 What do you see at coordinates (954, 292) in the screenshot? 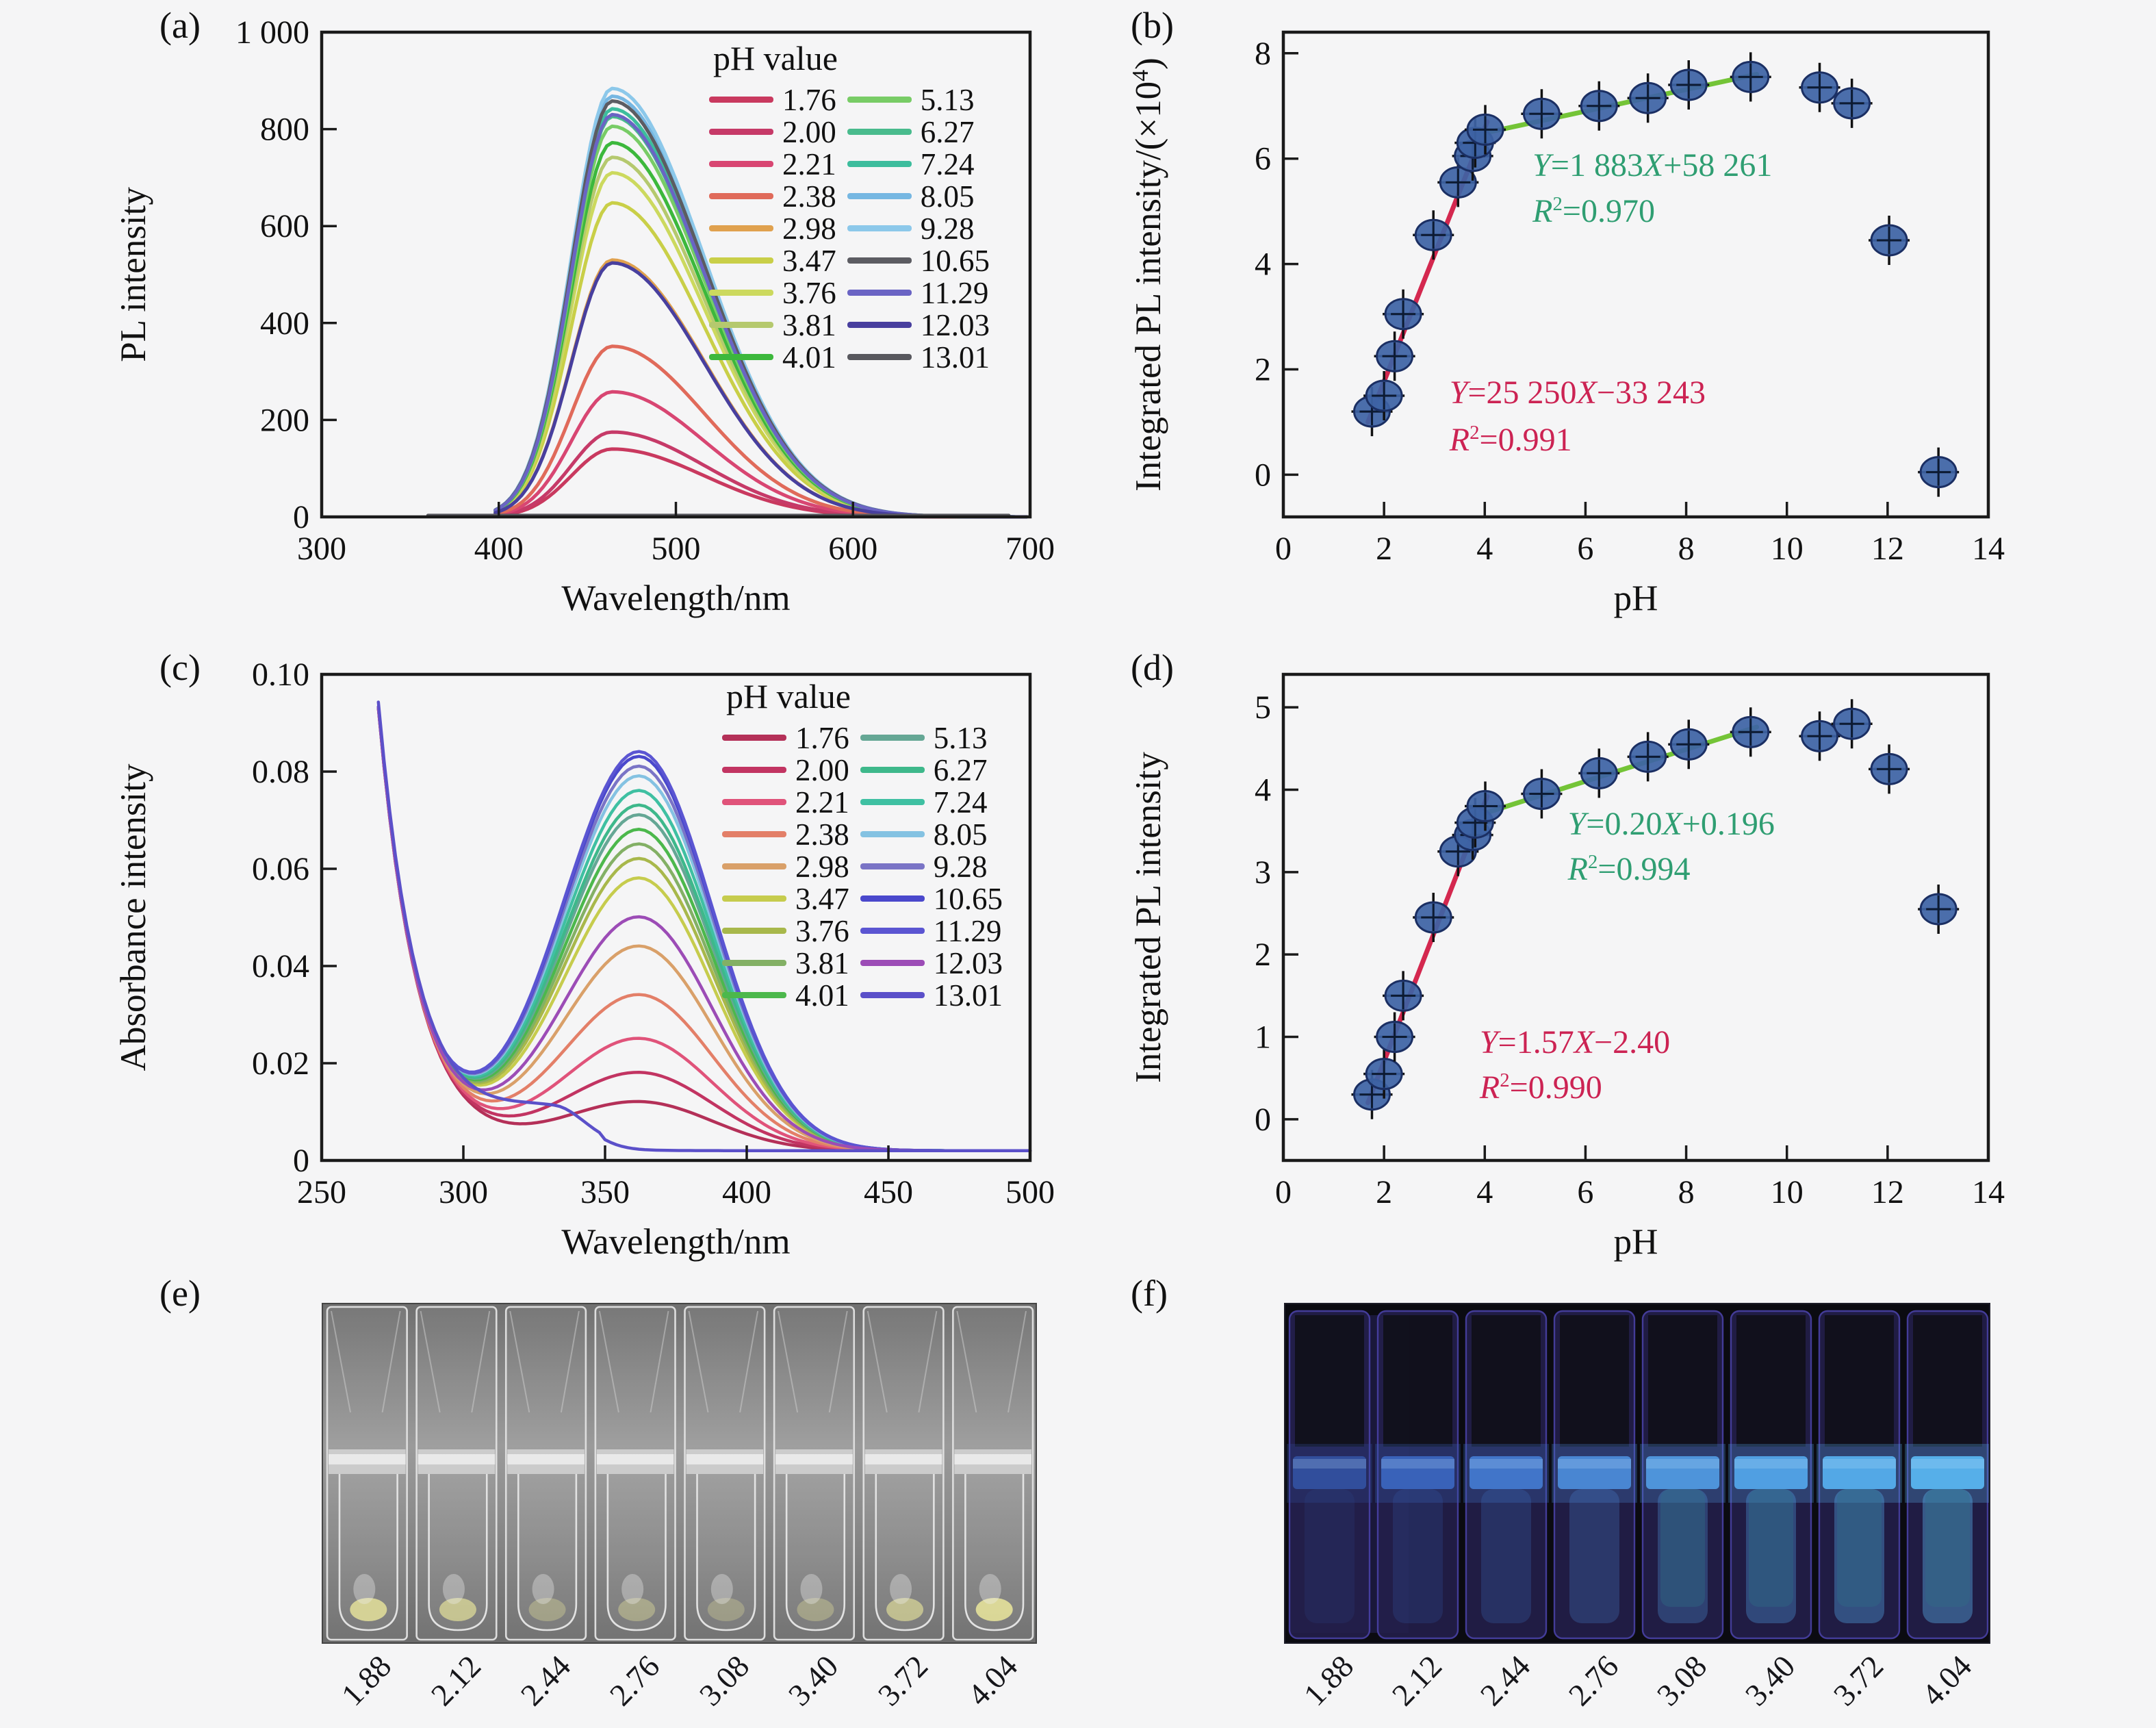
I see `legend-item-label: 11.29` at bounding box center [954, 292].